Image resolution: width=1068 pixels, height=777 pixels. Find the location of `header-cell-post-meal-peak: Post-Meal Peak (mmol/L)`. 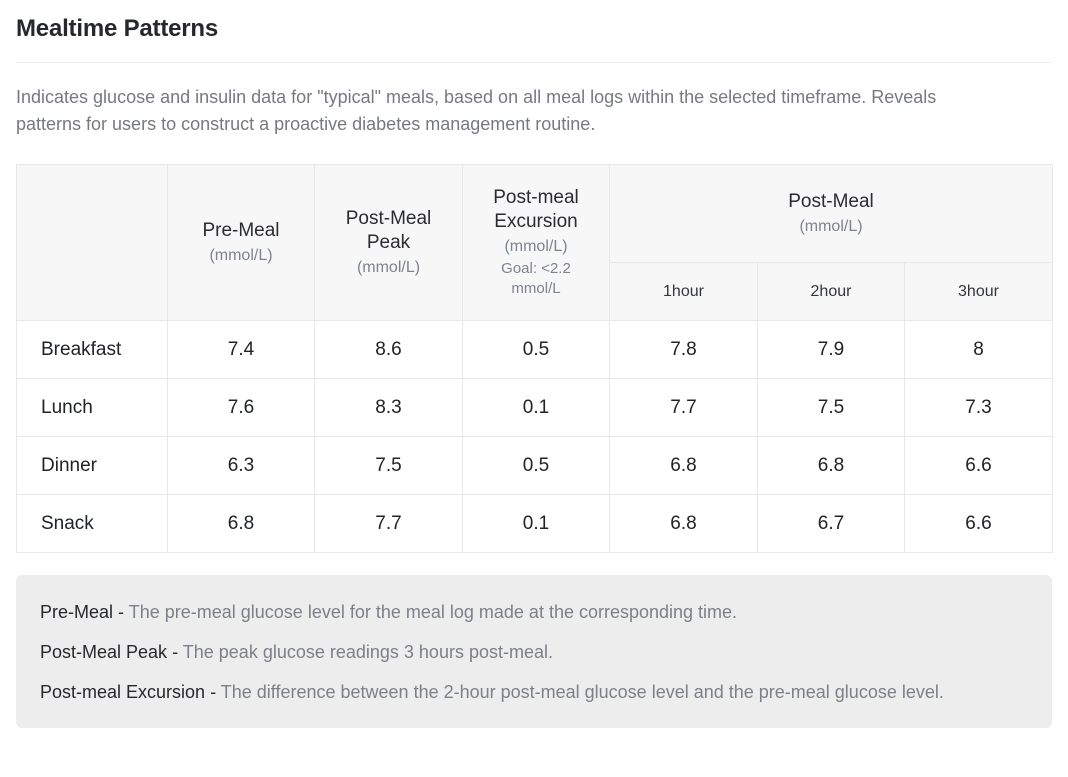

header-cell-post-meal-peak: Post-Meal Peak (mmol/L) is located at coordinates (388, 242).